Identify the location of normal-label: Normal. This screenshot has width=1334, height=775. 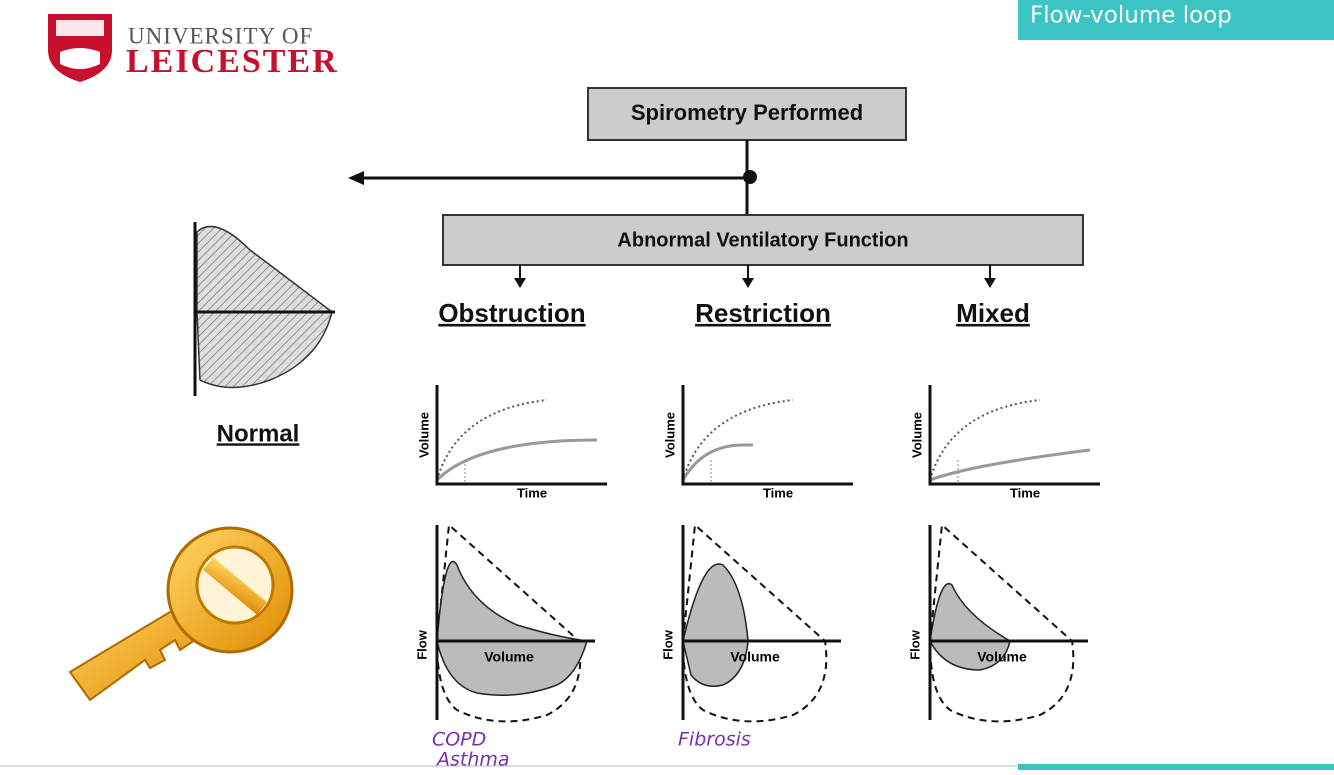
(258, 433).